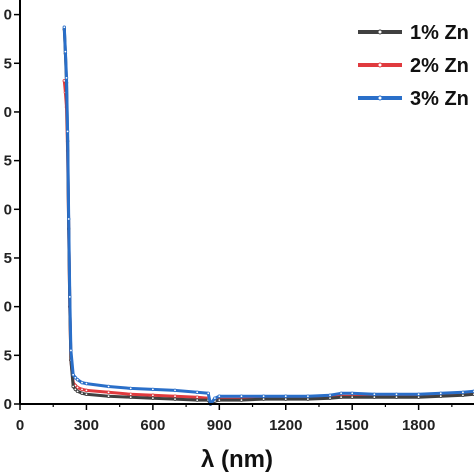 This screenshot has width=474, height=474. What do you see at coordinates (152, 425) in the screenshot?
I see `x-tick-label: 600` at bounding box center [152, 425].